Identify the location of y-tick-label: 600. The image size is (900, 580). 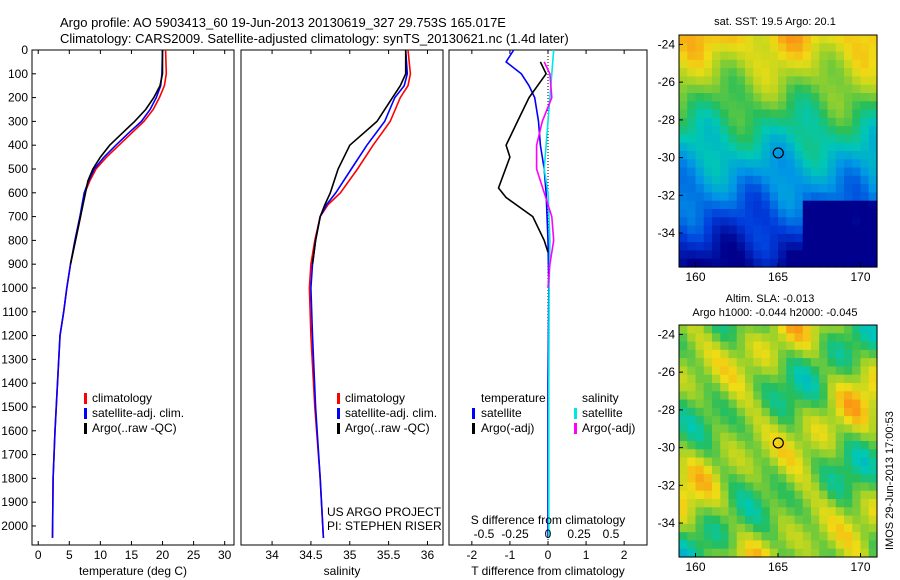
(18, 193).